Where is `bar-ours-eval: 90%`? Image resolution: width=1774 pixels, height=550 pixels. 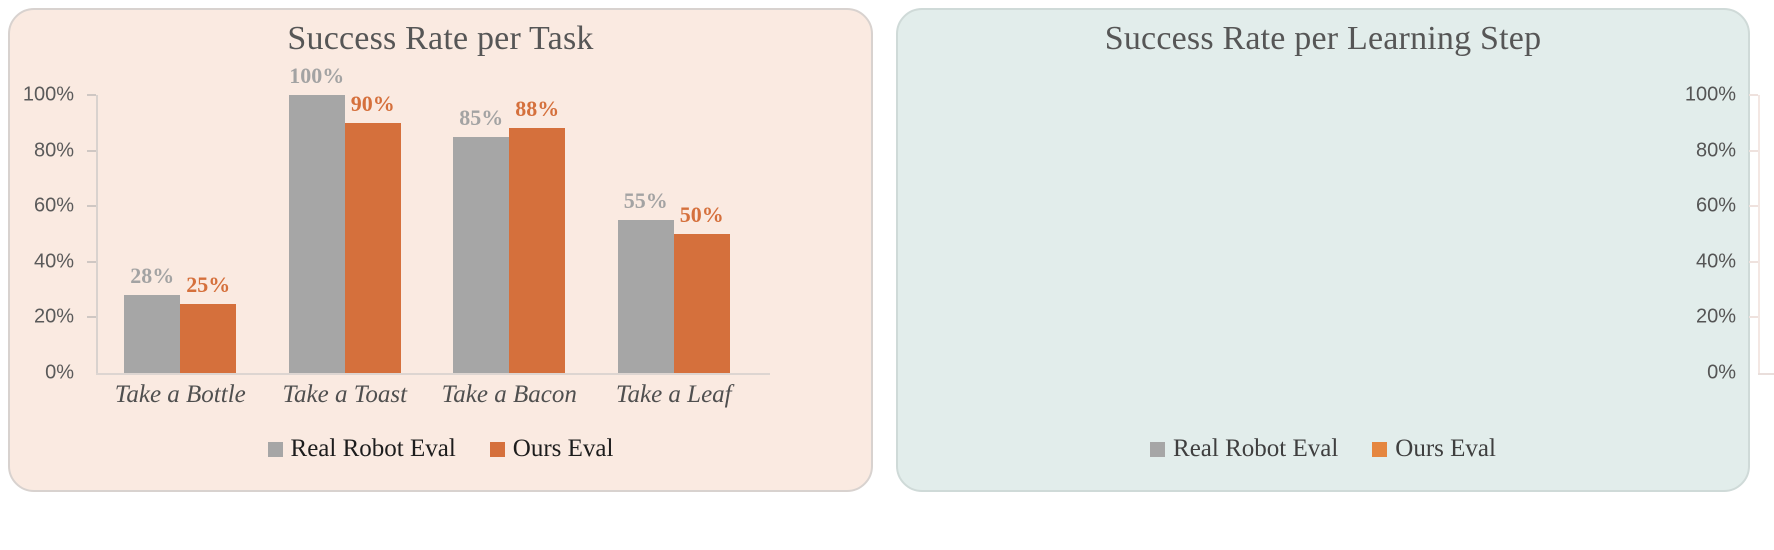 bar-ours-eval: 90% is located at coordinates (372, 232).